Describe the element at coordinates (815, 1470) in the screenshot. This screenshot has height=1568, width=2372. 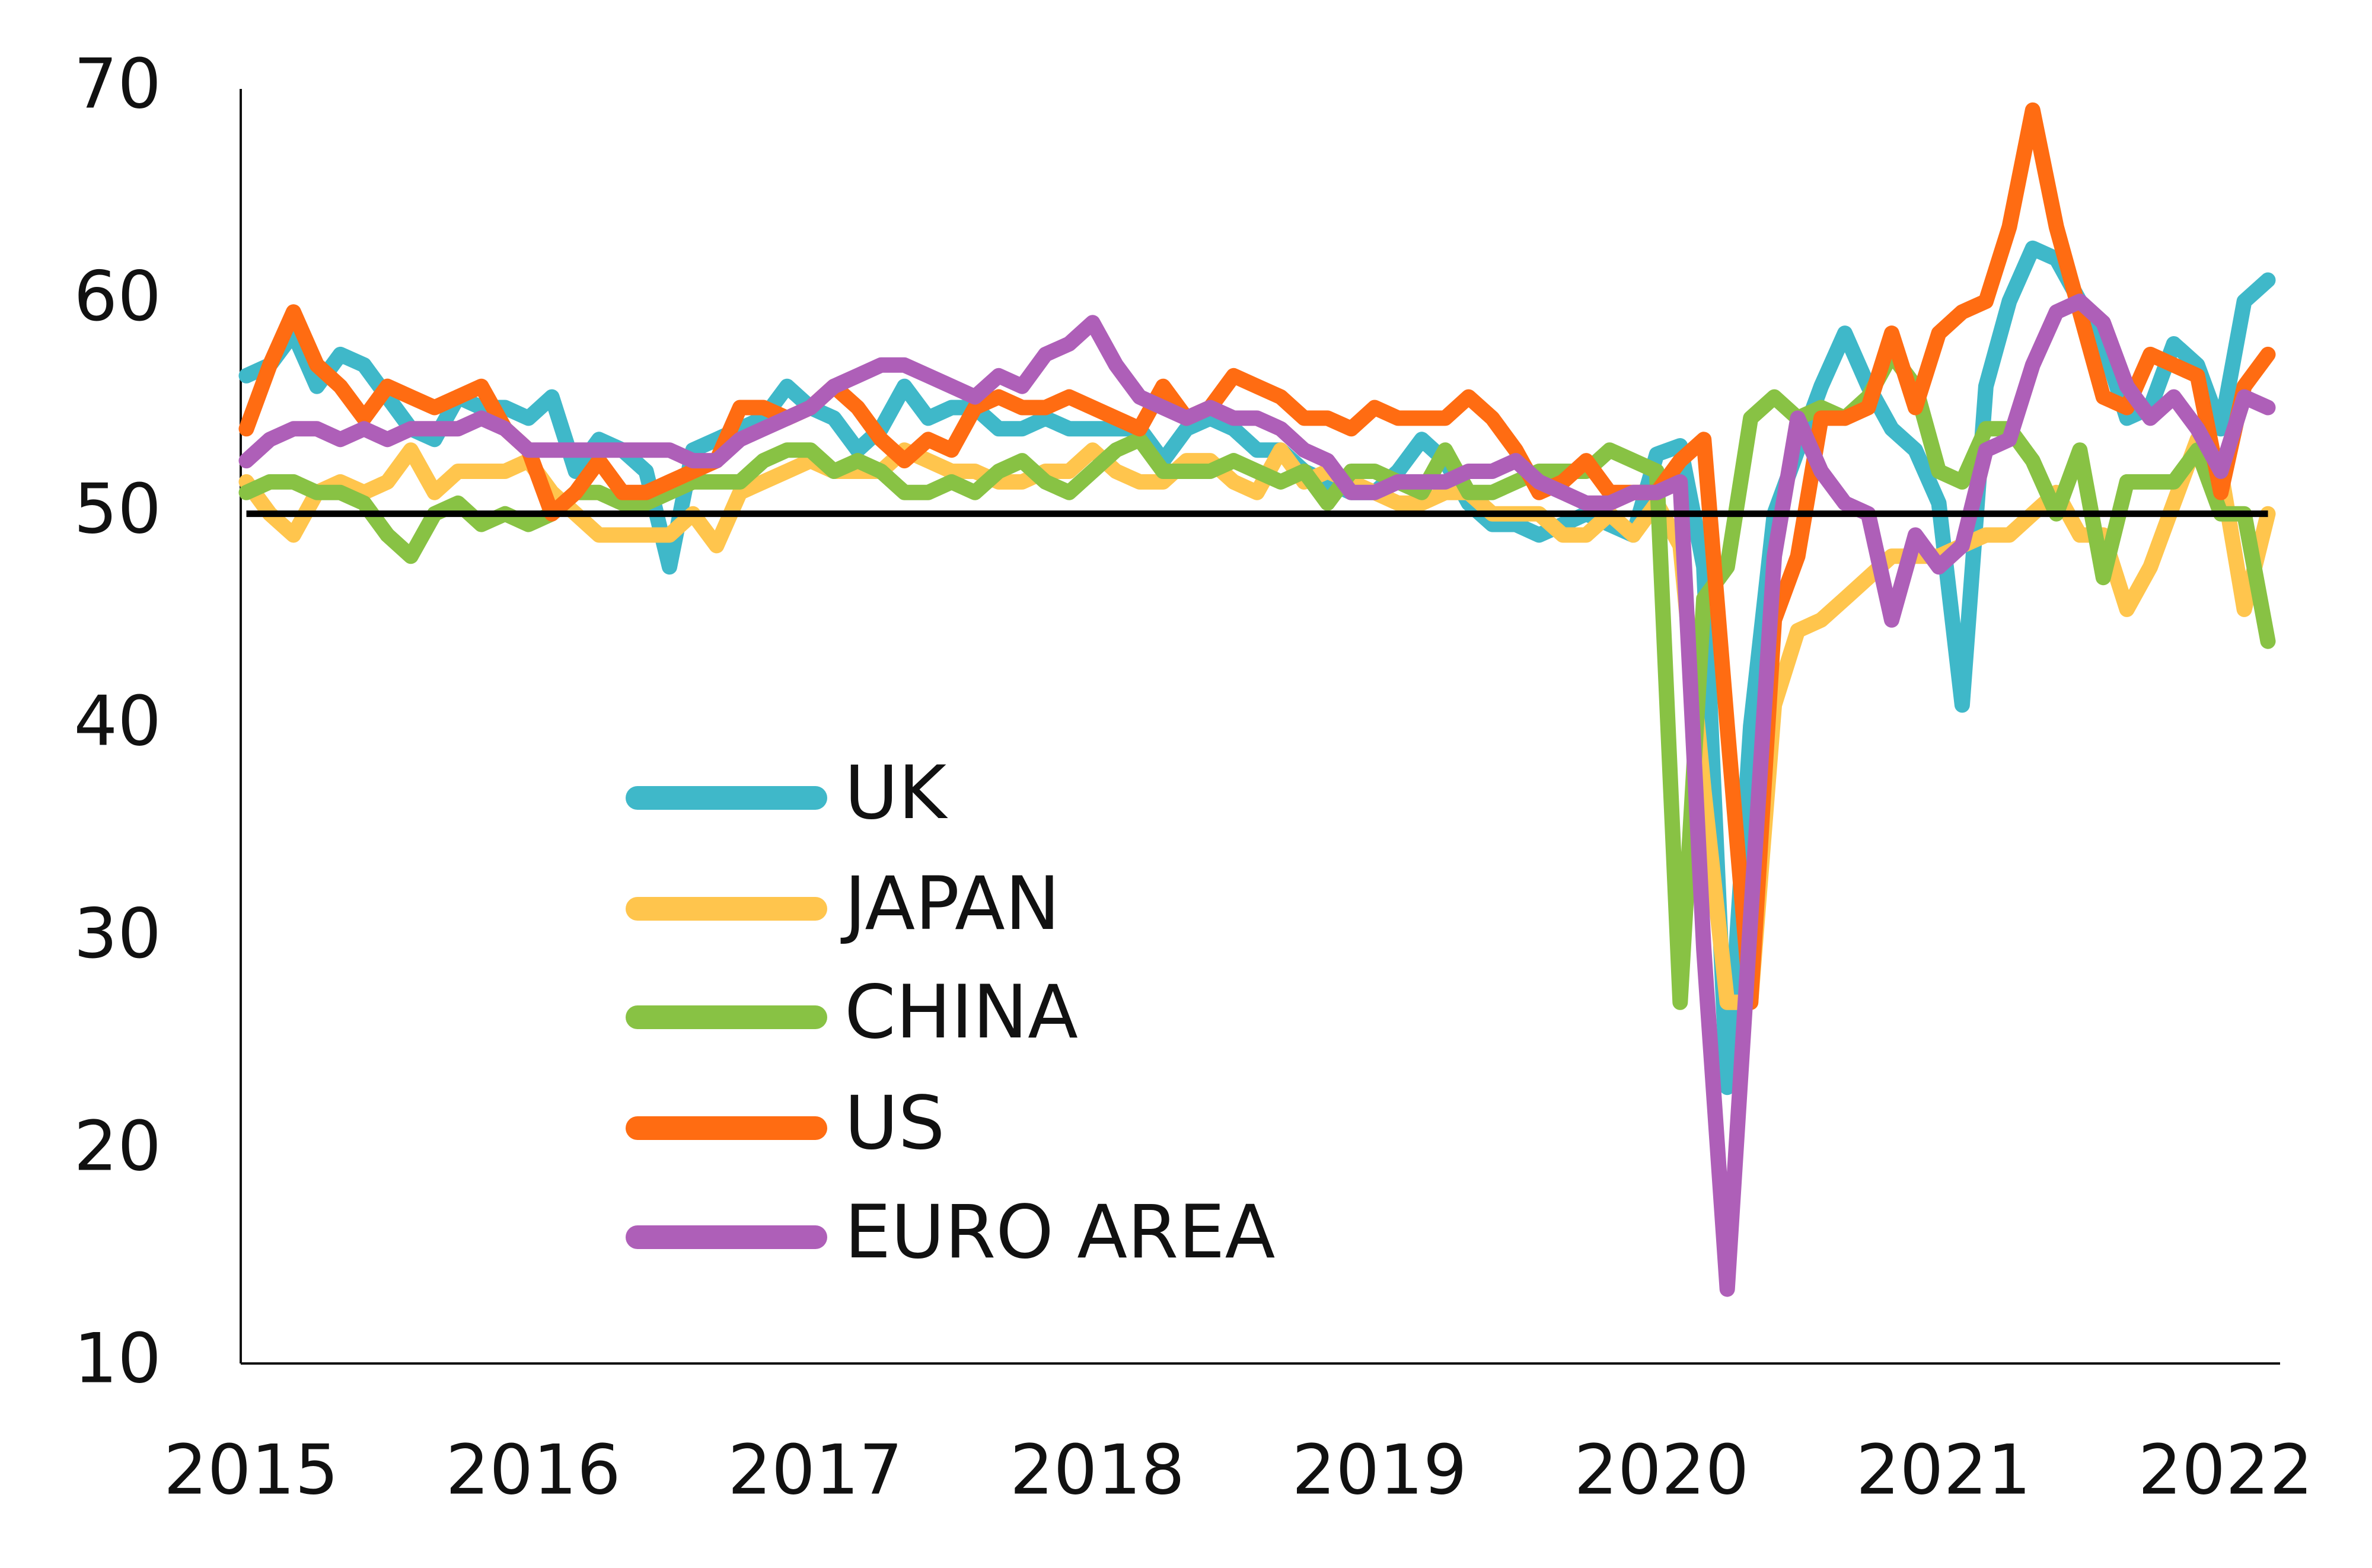
I see `x-tick-label: 2017` at that location.